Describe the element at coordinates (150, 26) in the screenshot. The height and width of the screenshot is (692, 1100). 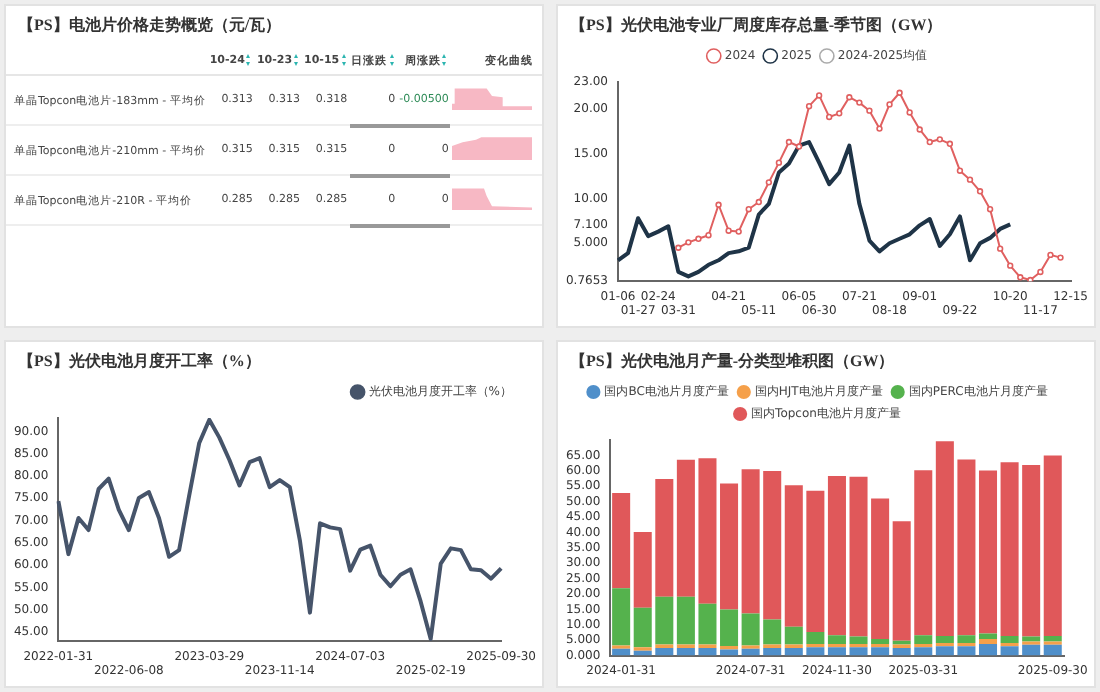
I see `text: 【PS】电池片价格走势概览（元/瓦）` at that location.